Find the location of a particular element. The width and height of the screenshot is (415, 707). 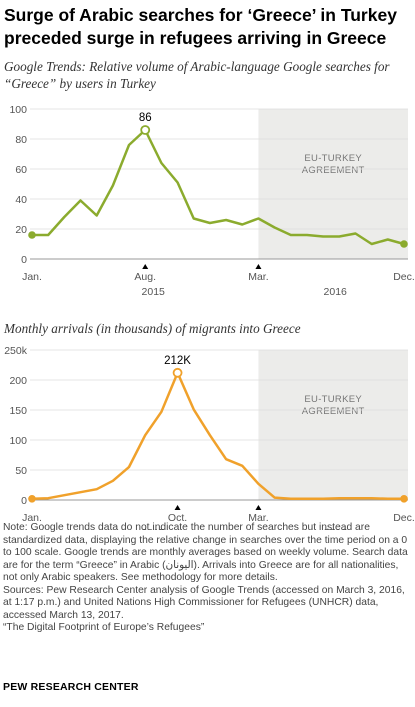

trends-start-point is located at coordinates (32, 235).